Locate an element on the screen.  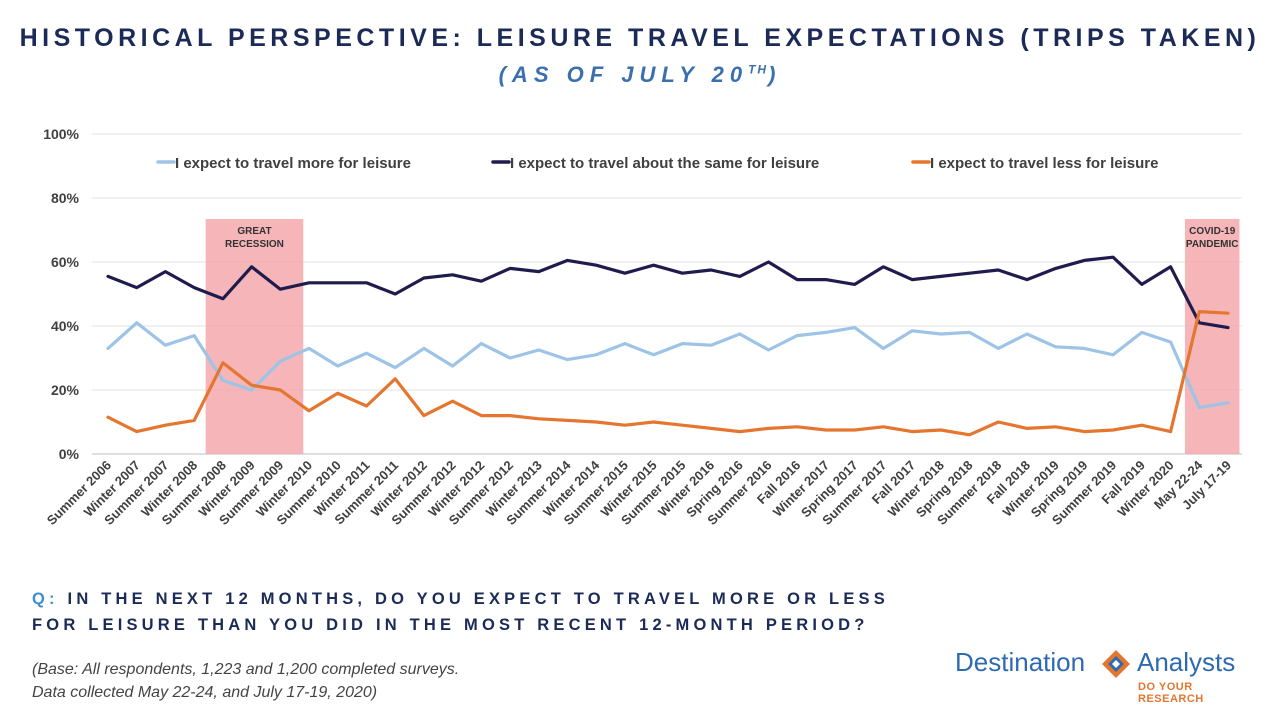
subtitle-text: (AS OF JULY 20 is located at coordinates (623, 74).